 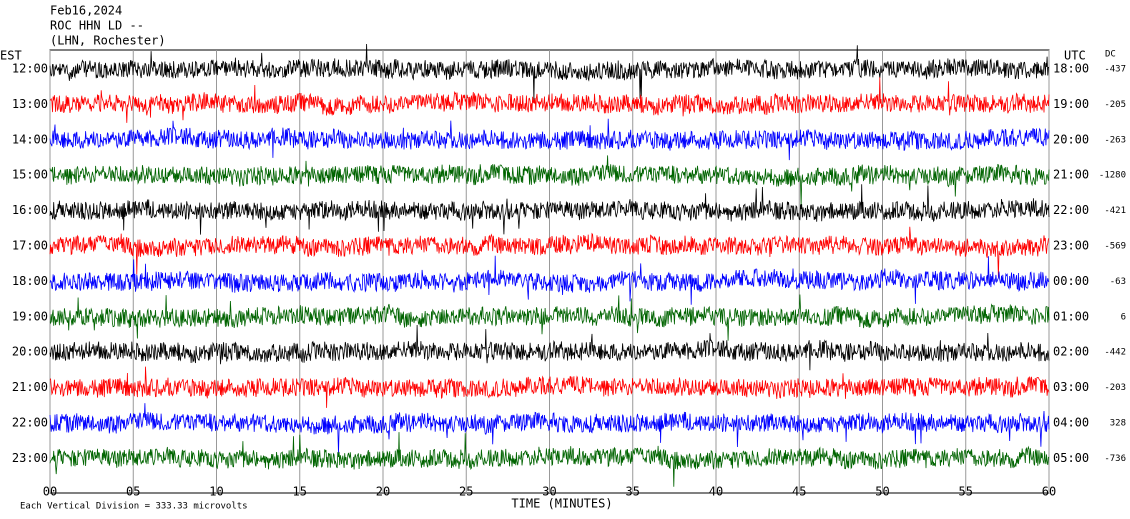 I want to click on est-label: 22:00, so click(x=30, y=423).